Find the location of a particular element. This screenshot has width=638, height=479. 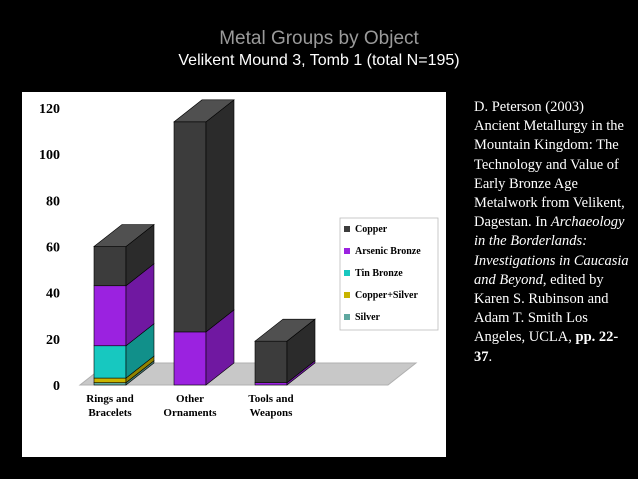

citation-pages: pp. 22-37 is located at coordinates (546, 347).